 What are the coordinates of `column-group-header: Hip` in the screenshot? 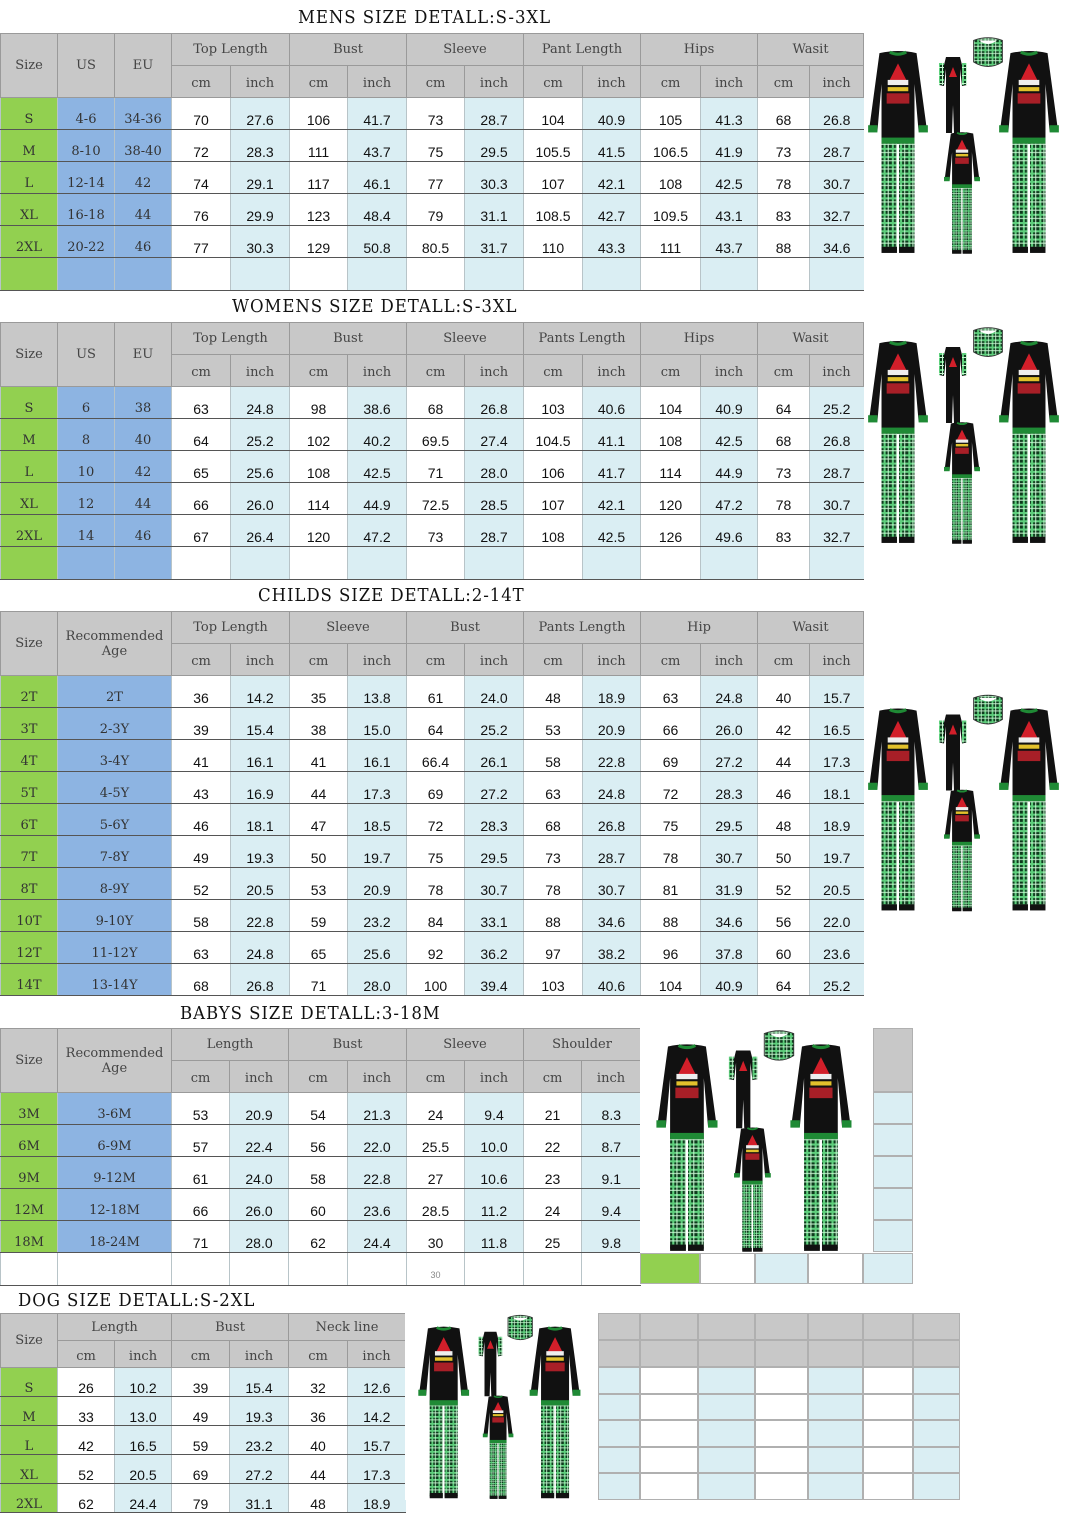 It's located at (699, 627).